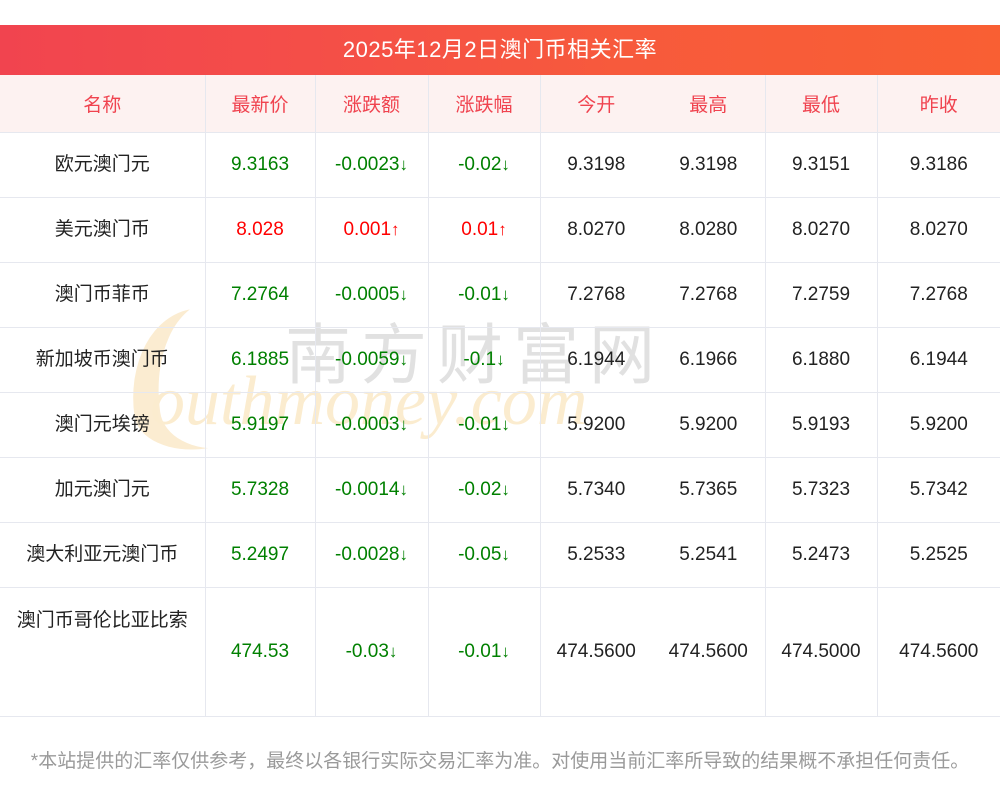  What do you see at coordinates (708, 104) in the screenshot?
I see `column-header-high: 最高` at bounding box center [708, 104].